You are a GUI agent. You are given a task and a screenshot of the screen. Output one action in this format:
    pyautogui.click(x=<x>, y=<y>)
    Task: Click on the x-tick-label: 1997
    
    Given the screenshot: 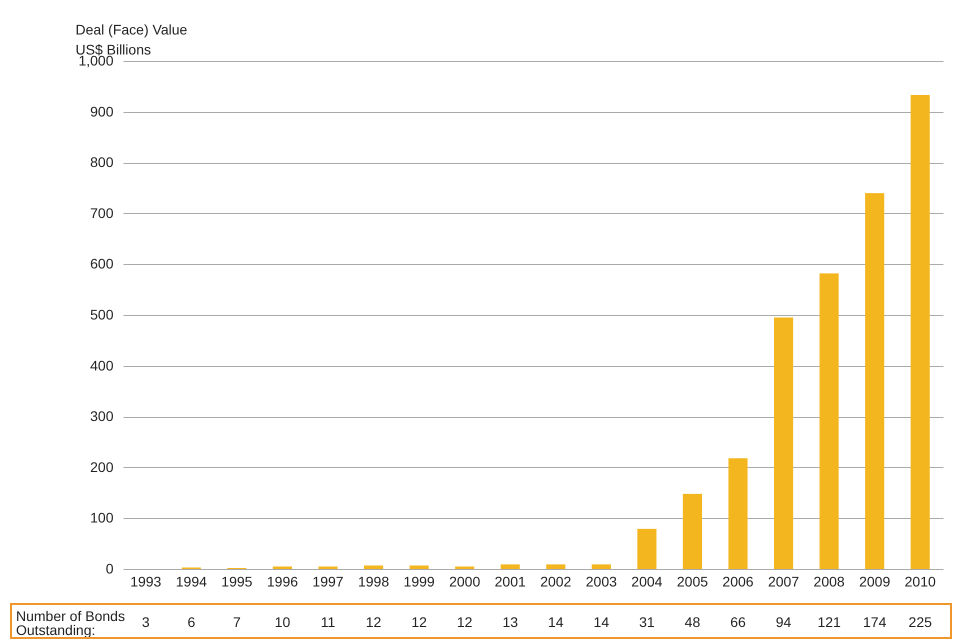 What is the action you would take?
    pyautogui.click(x=328, y=582)
    